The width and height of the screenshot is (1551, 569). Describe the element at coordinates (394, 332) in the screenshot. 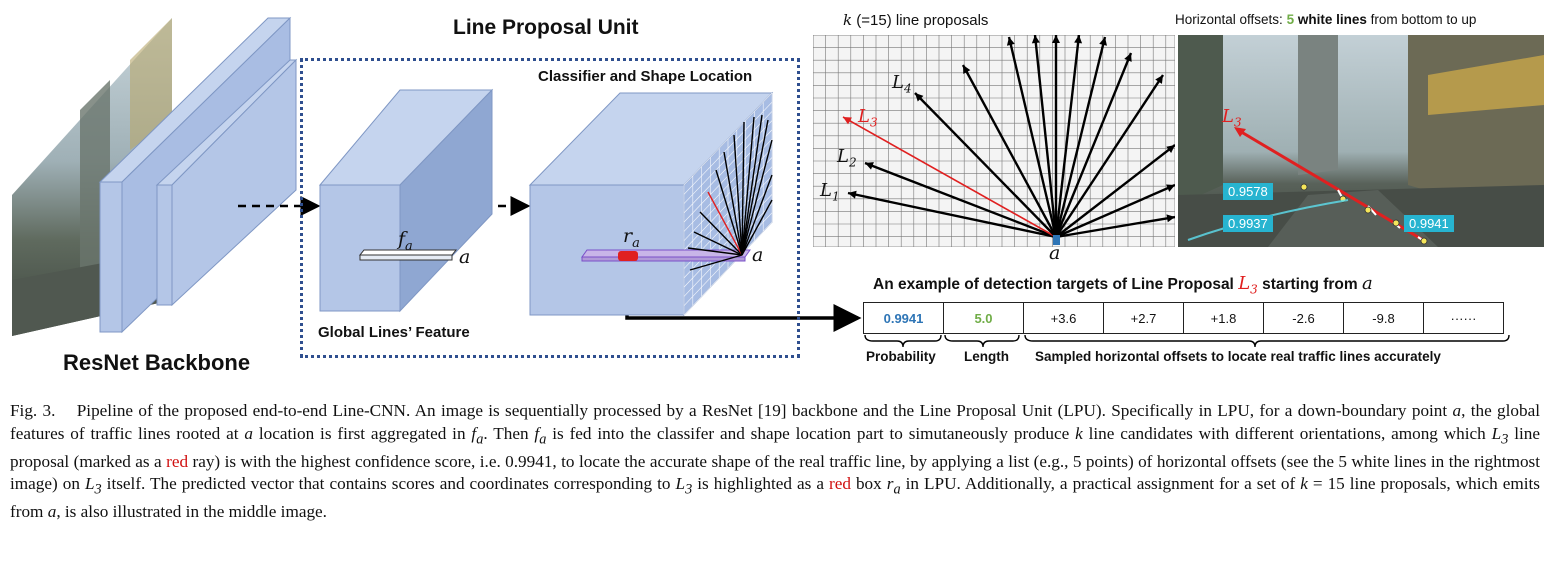

I see `global-feature-label: Global Lines’ Feature` at that location.